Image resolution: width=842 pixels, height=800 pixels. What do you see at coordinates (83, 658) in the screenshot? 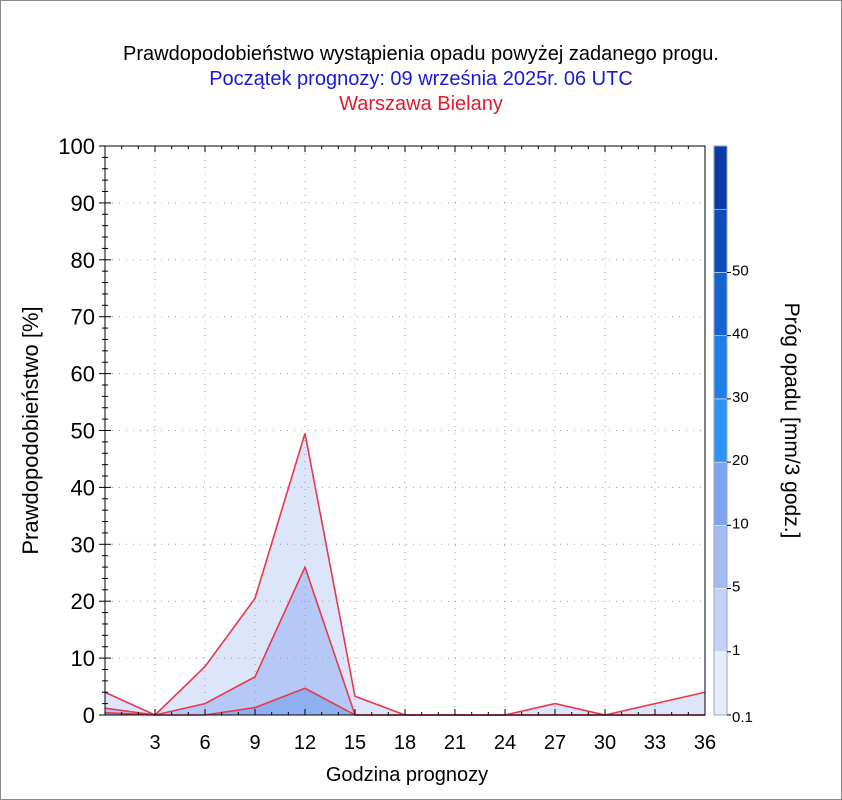
I see `y-tick-label: 10` at bounding box center [83, 658].